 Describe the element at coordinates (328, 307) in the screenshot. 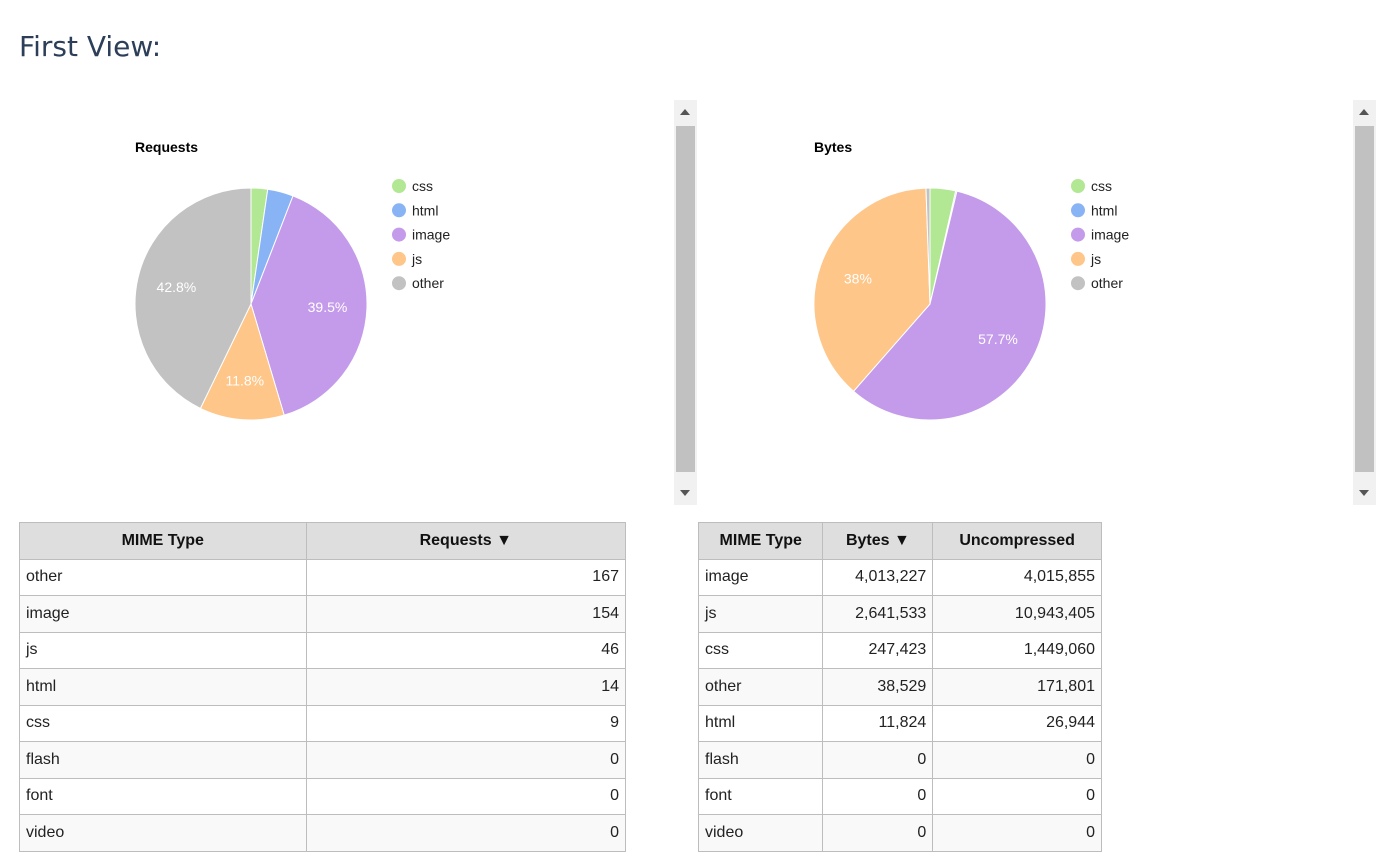

I see `requests-slice-label-image: 39.5%` at that location.